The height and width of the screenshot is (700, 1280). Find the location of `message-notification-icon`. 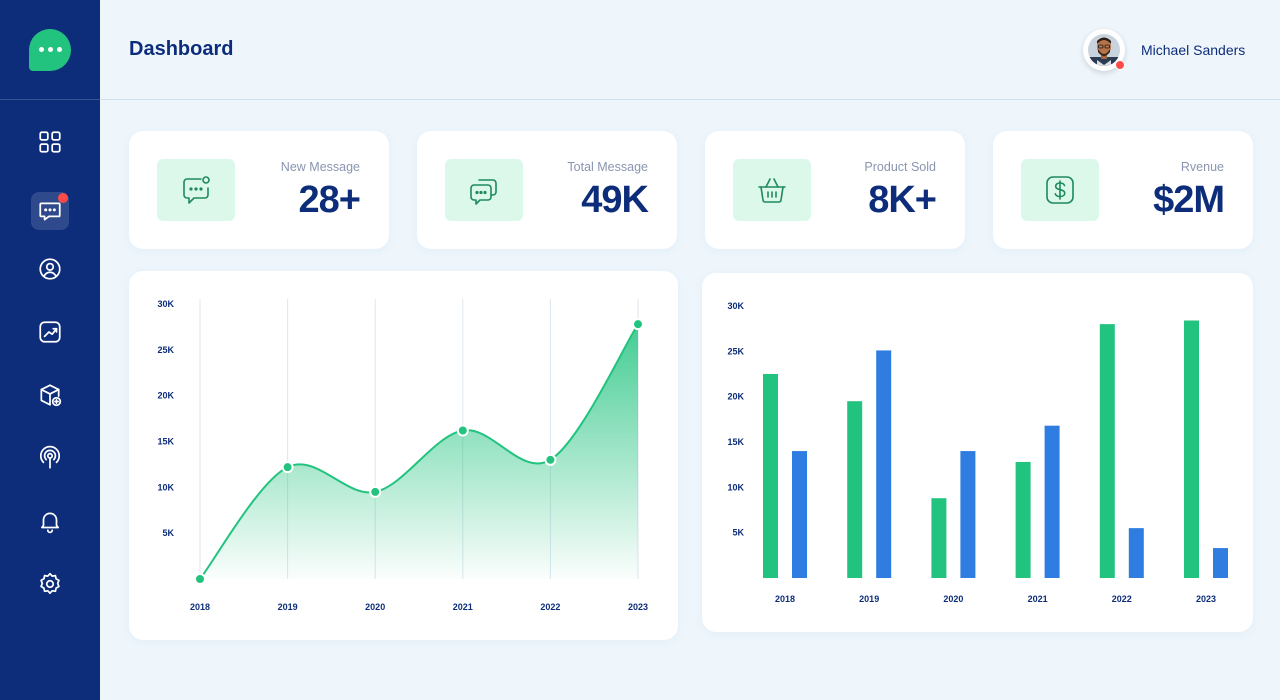

message-notification-icon is located at coordinates (196, 190).